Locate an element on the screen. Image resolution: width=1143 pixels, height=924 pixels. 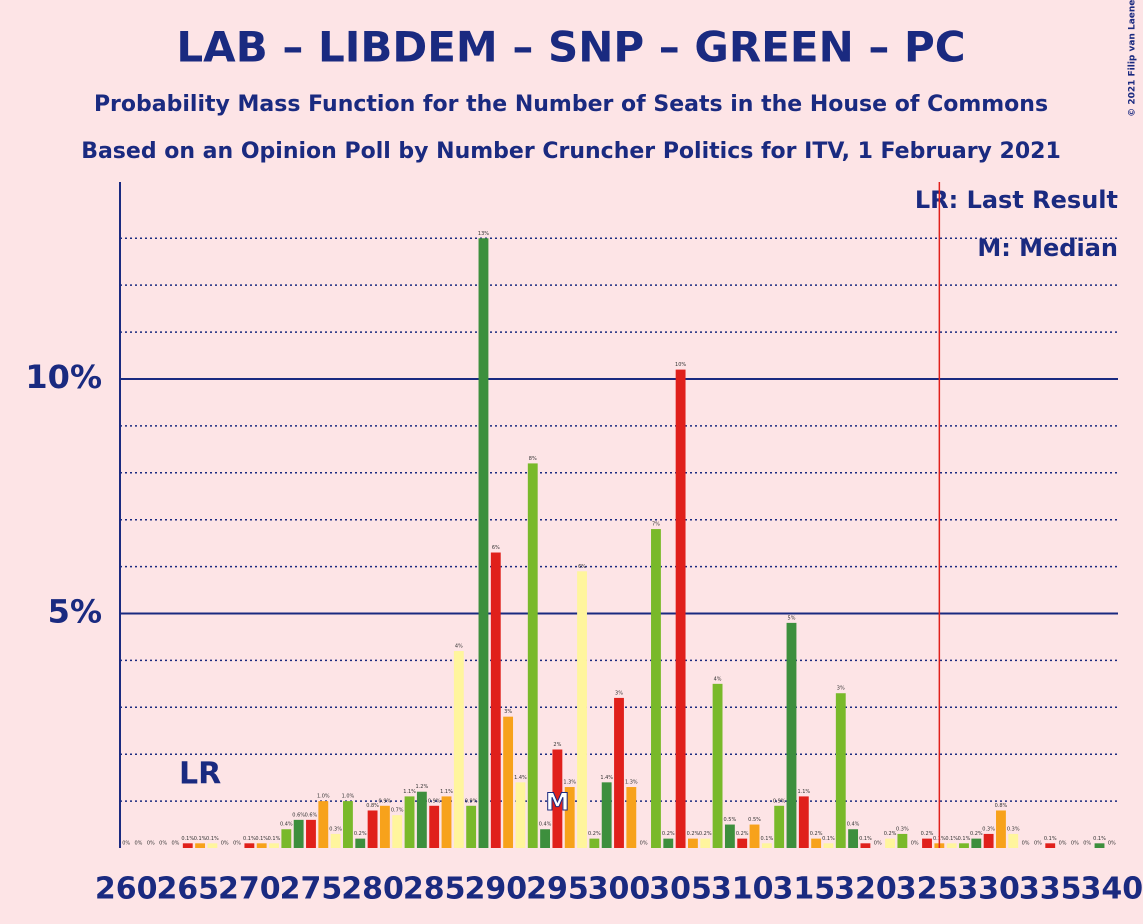
chart-title: LAB – LIBDEM – SNP – GREEN – PC is located at coordinates (570, 47).